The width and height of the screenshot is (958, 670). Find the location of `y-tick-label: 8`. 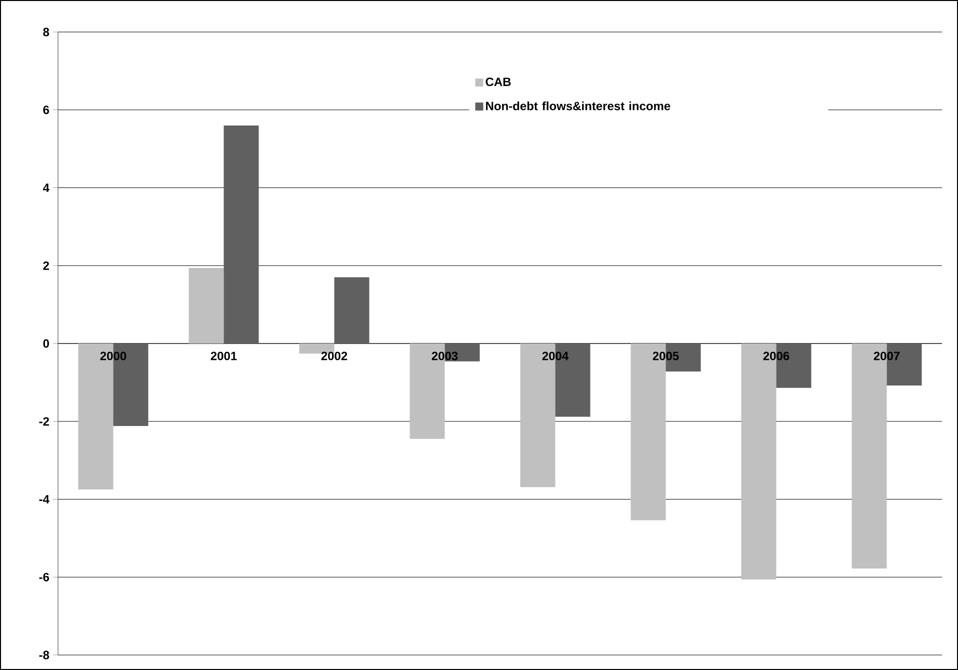

y-tick-label: 8 is located at coordinates (46, 32).